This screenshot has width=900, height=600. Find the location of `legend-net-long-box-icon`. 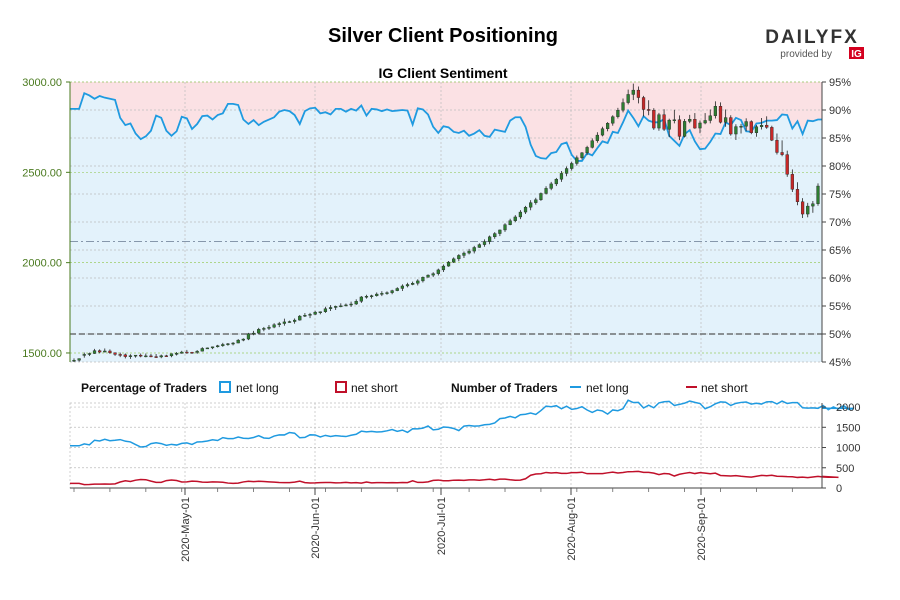

legend-net-long-box-icon is located at coordinates (225, 387).